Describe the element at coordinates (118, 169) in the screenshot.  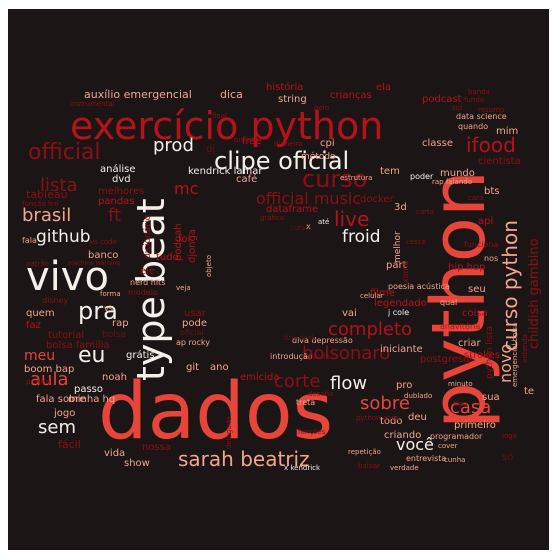
I see `word-analise: análise` at that location.